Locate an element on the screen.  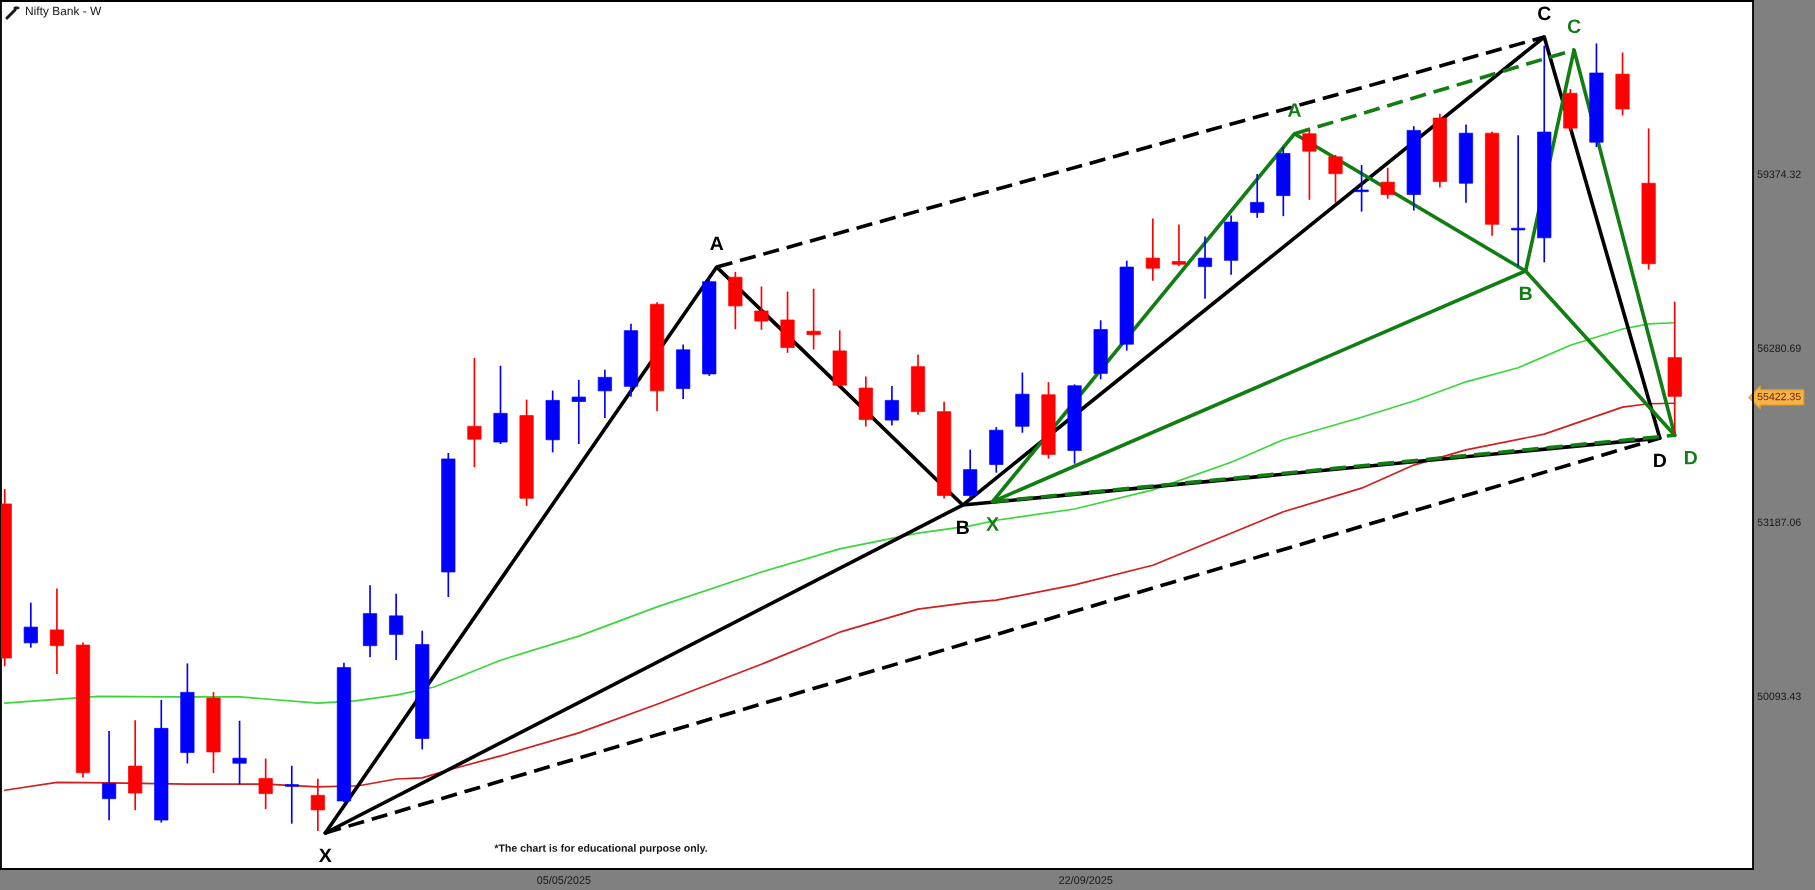
y-tick-label: 53187.06 is located at coordinates (1779, 522).